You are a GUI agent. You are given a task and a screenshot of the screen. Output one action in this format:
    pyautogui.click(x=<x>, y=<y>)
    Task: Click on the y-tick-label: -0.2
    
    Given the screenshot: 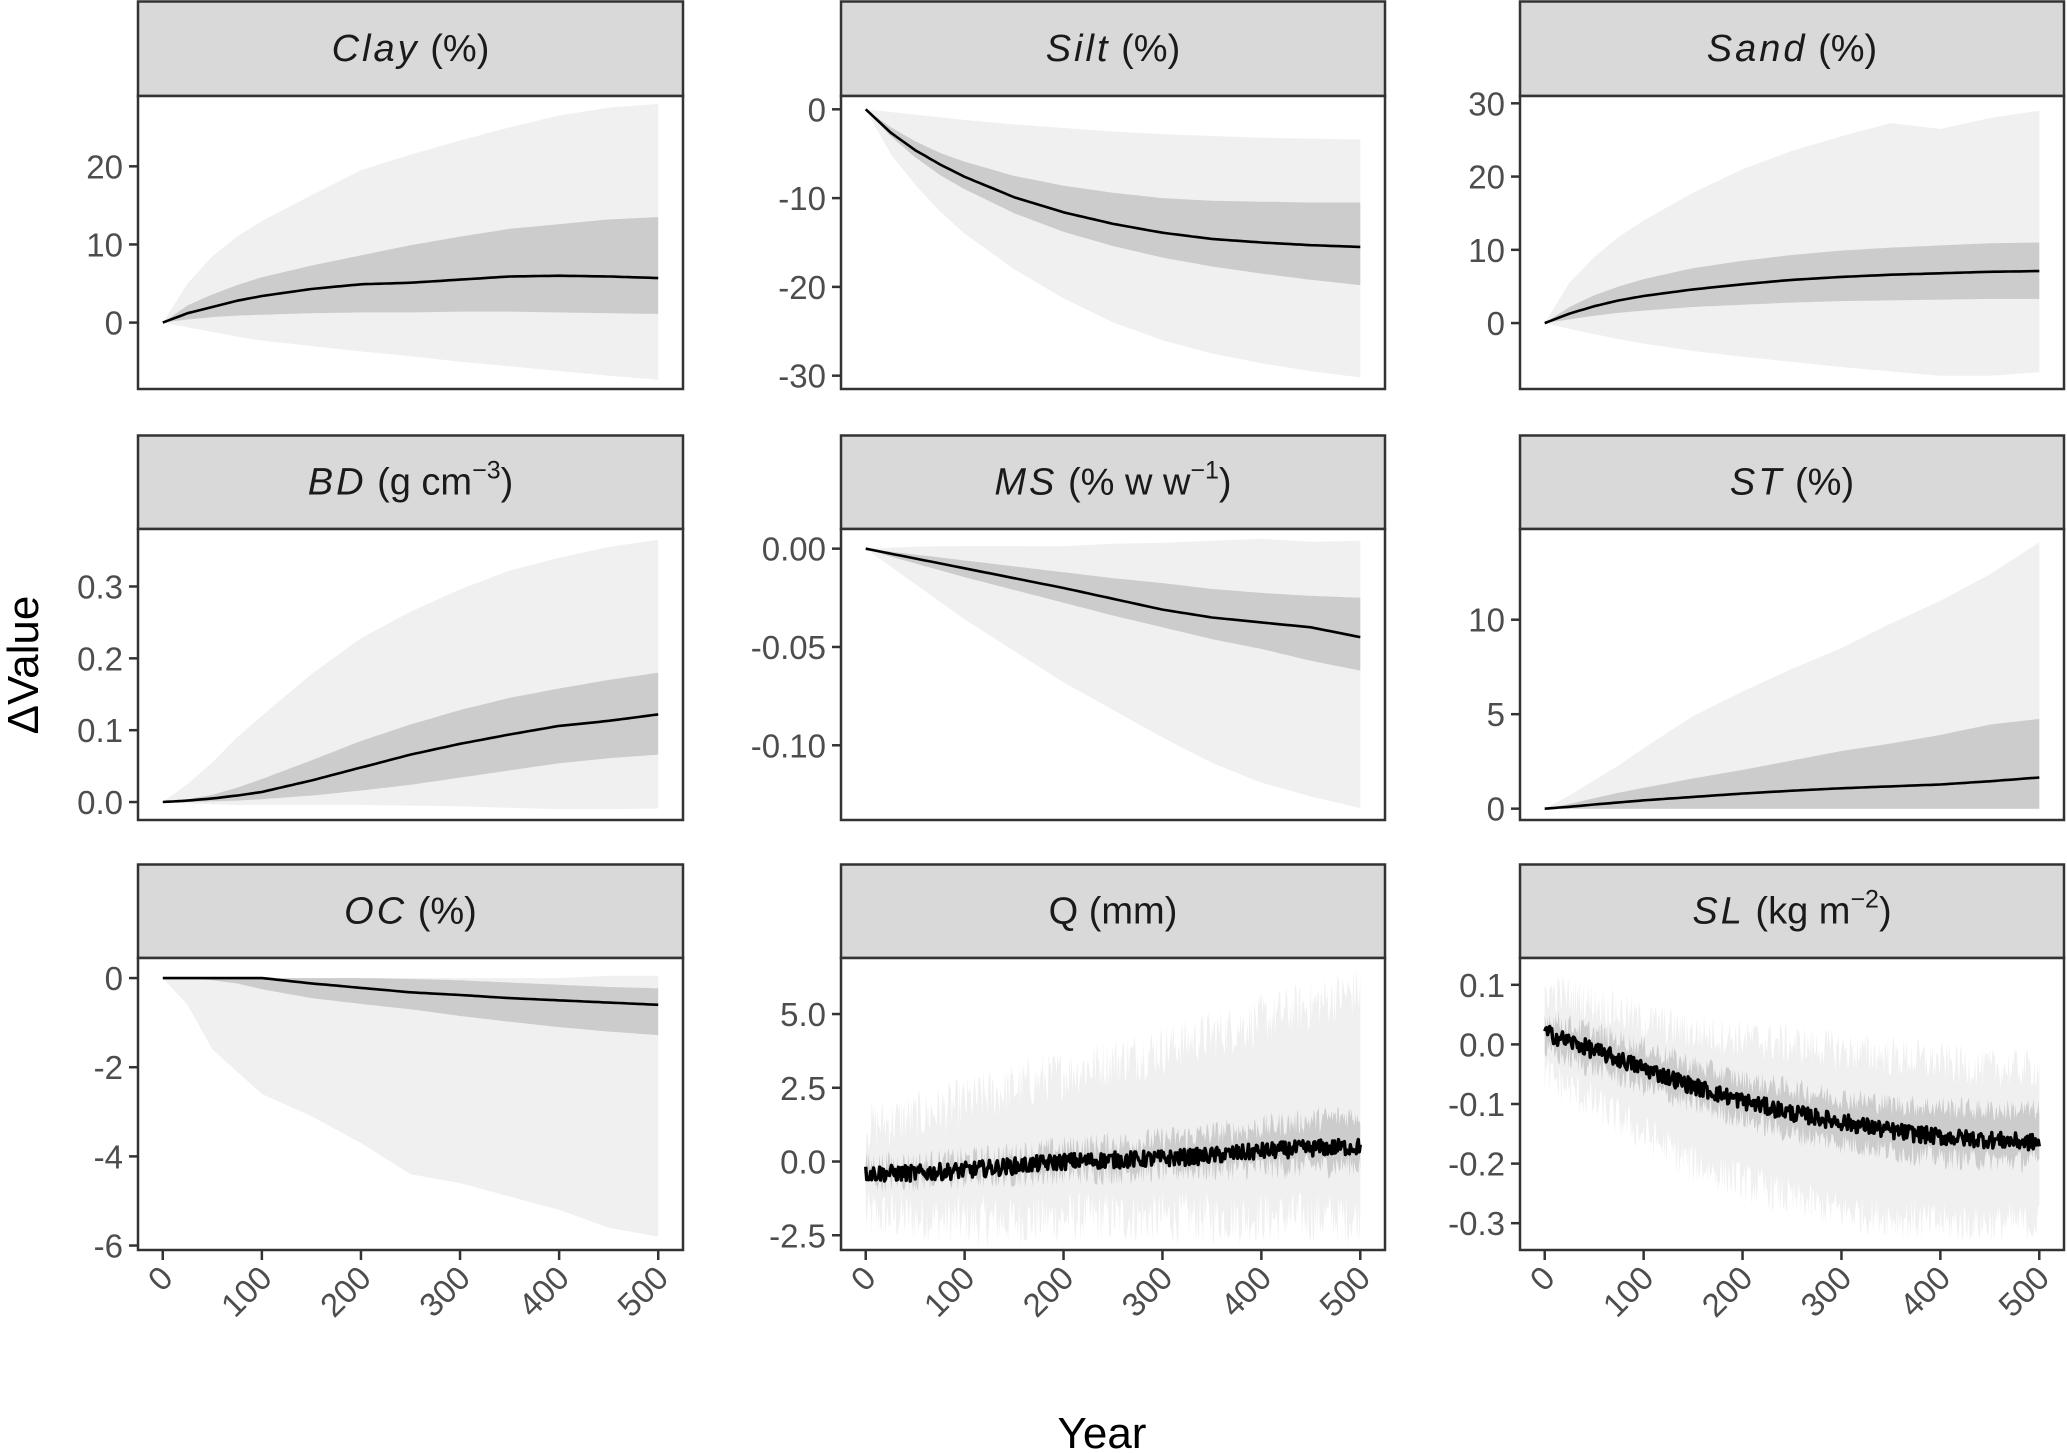 What is the action you would take?
    pyautogui.click(x=1476, y=1164)
    